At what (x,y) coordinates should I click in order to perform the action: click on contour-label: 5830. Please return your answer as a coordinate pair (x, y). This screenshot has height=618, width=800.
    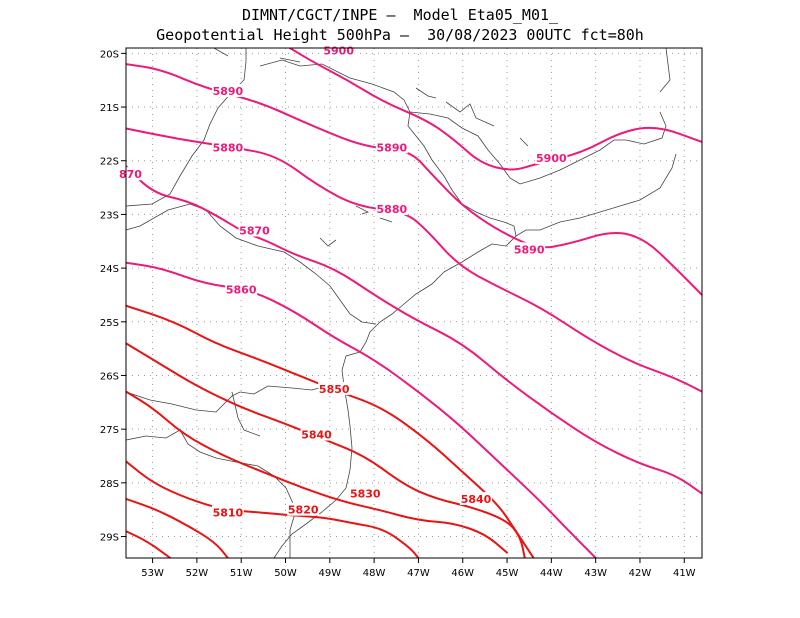
    Looking at the image, I should click on (365, 494).